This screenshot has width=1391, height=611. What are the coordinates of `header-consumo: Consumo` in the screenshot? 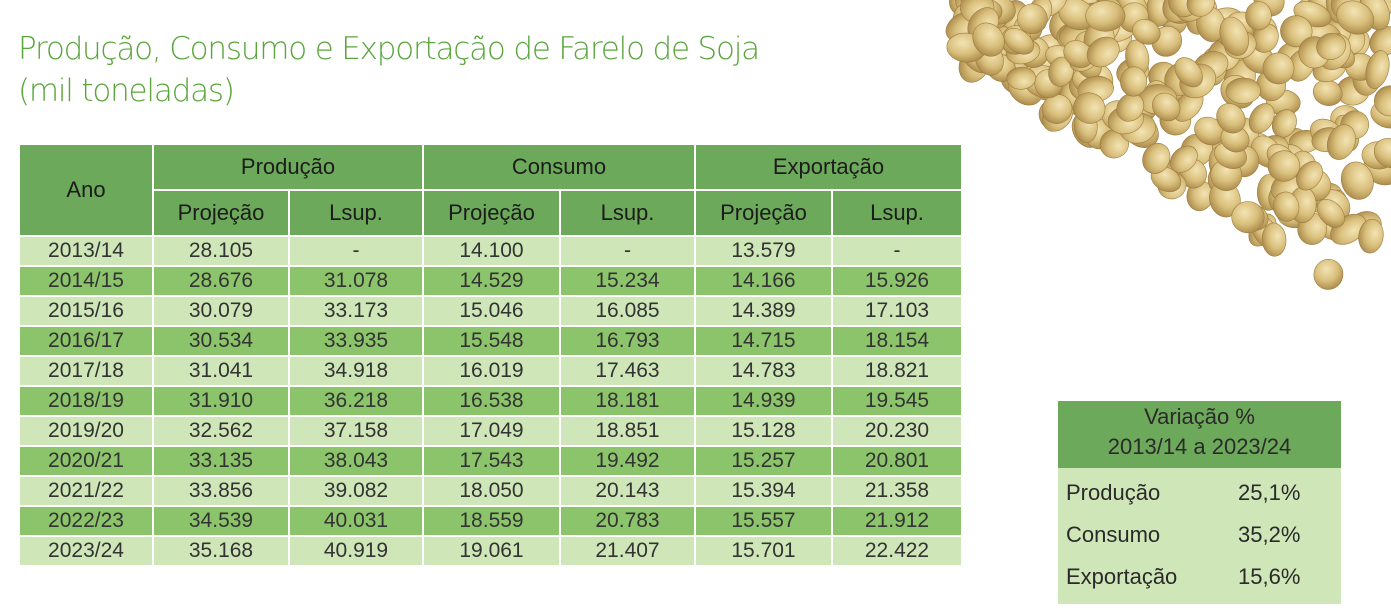 It's located at (559, 167).